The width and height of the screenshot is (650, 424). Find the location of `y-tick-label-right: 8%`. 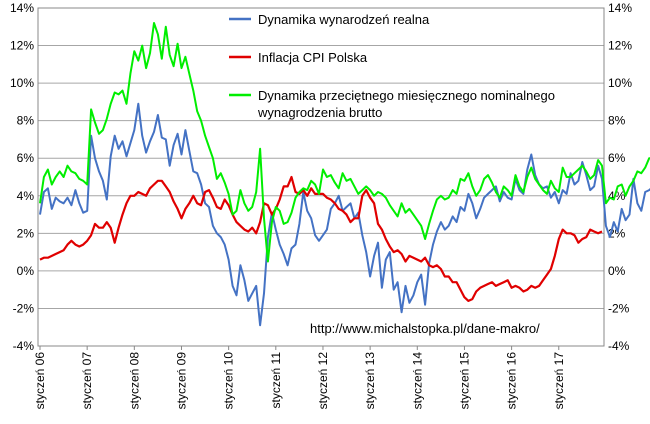

y-tick-label-right: 8% is located at coordinates (617, 121).